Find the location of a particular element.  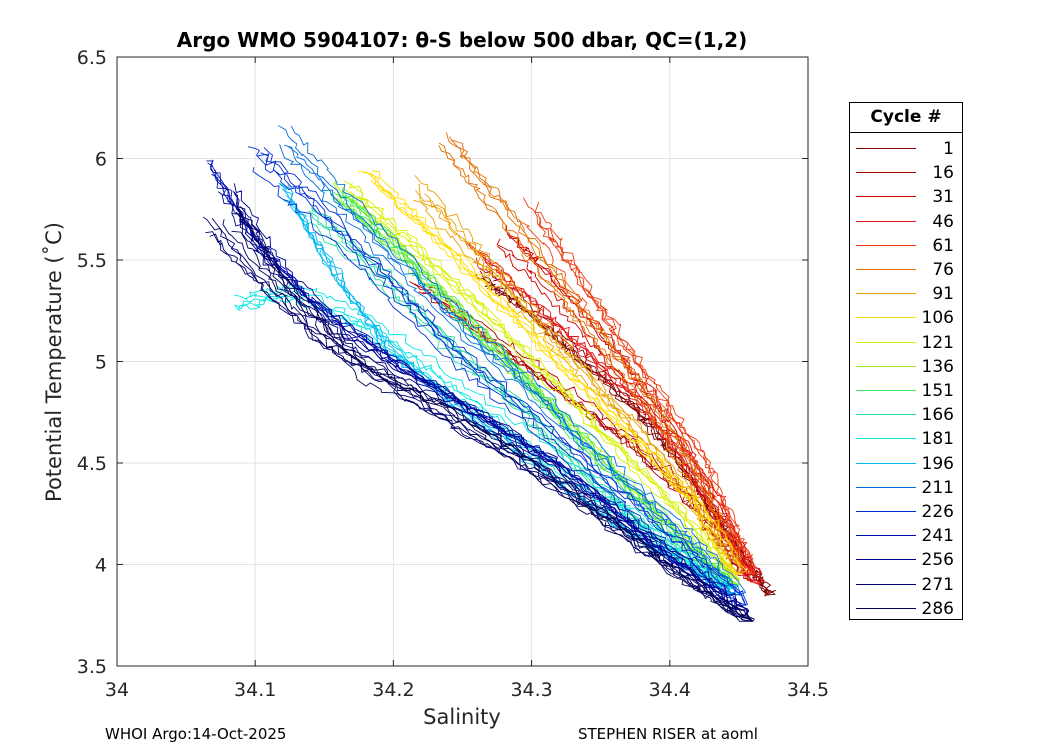

legend-label: 271 is located at coordinates (937, 584).